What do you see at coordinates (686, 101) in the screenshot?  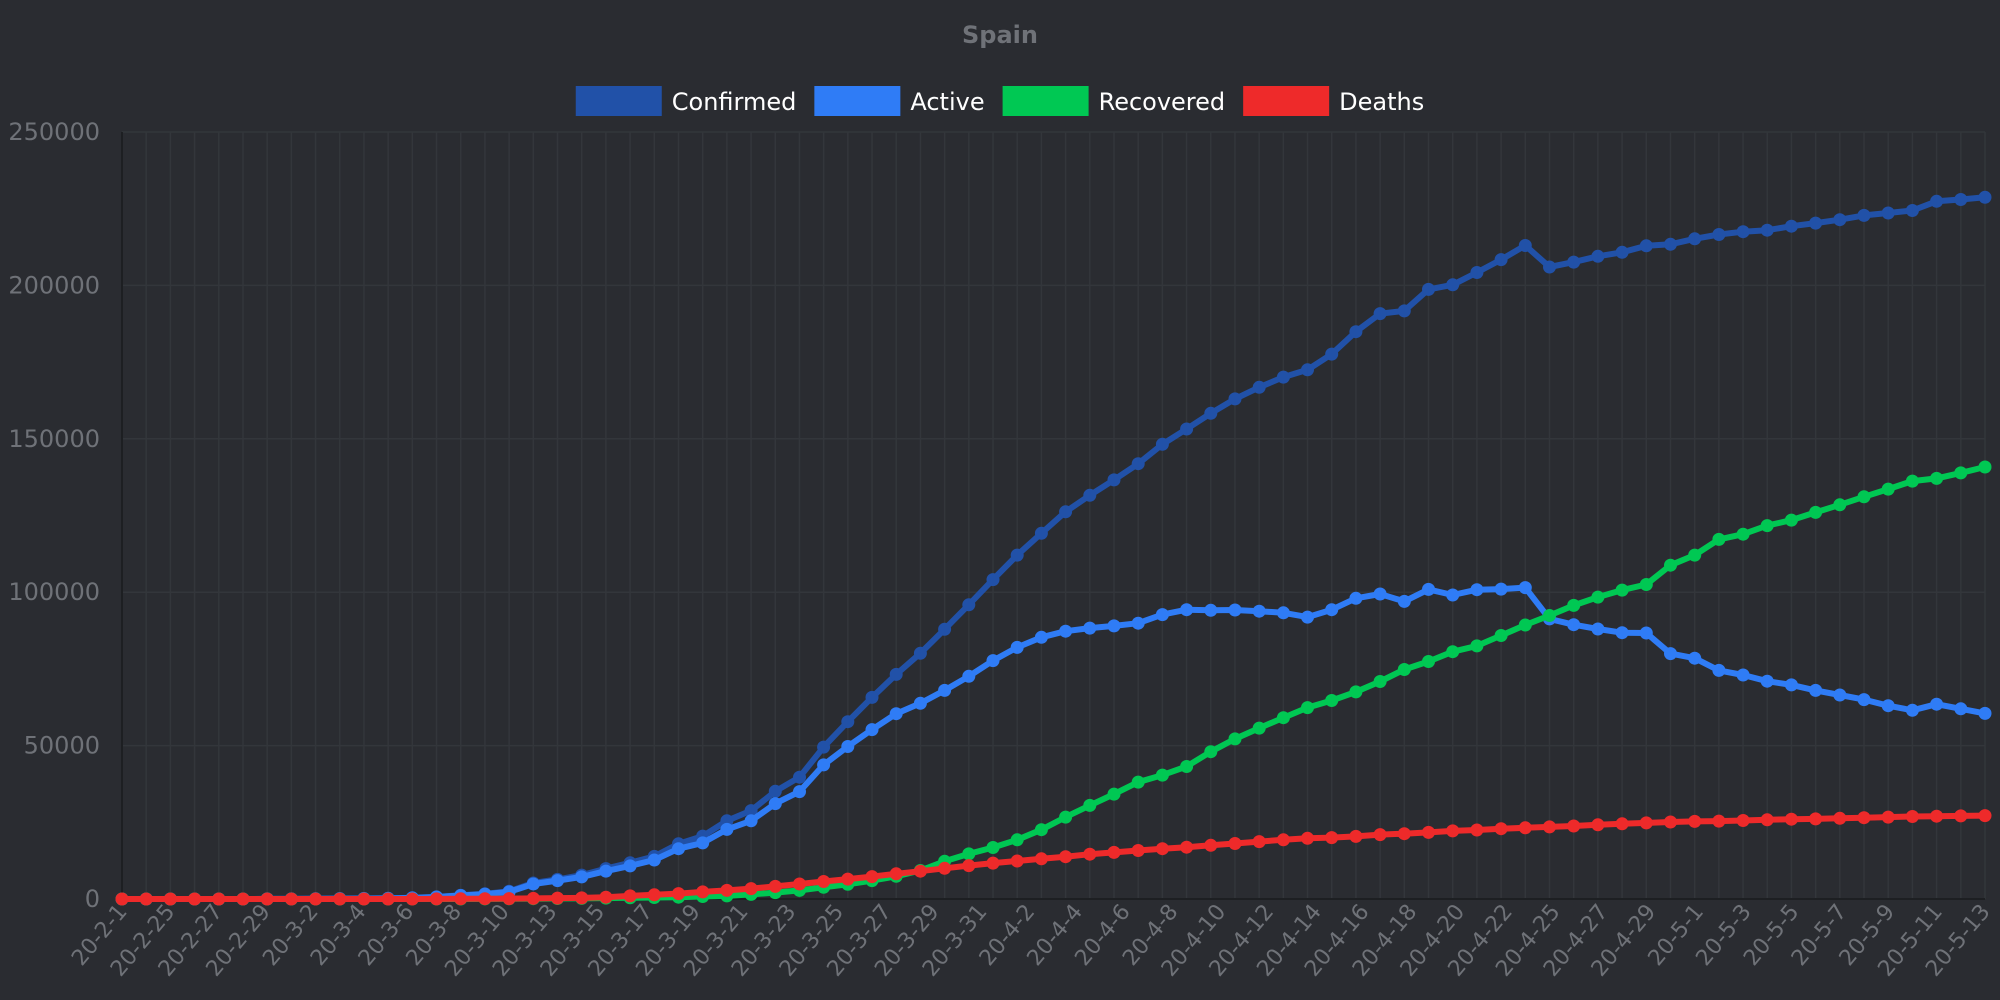 I see `legend-item-confirmed: Confirmed` at bounding box center [686, 101].